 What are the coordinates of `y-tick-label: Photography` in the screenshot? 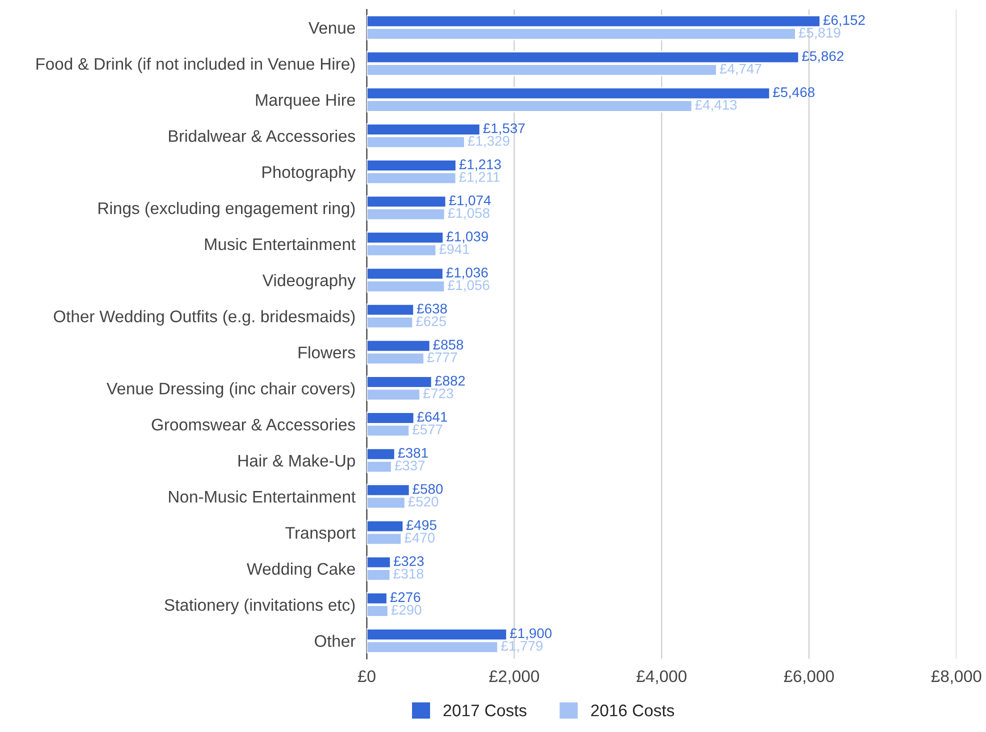 It's located at (309, 174).